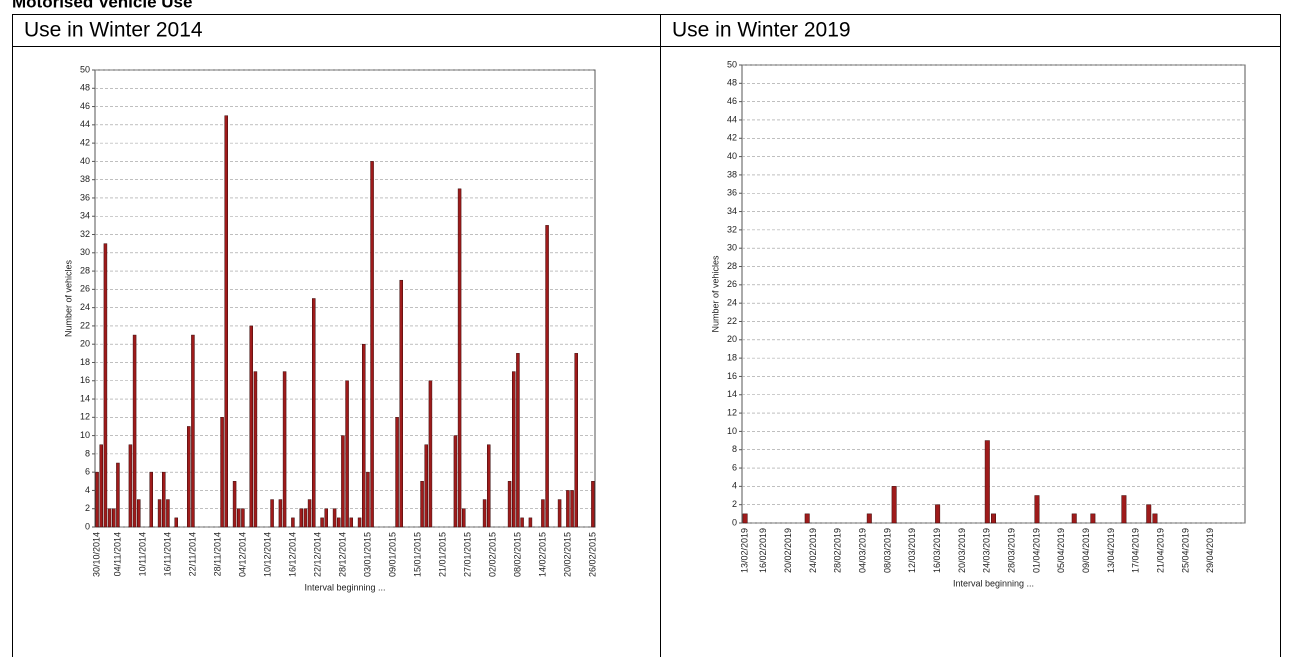 This screenshot has height=657, width=1294. Describe the element at coordinates (542, 554) in the screenshot. I see `x-tick-label: 14/02/2015` at that location.